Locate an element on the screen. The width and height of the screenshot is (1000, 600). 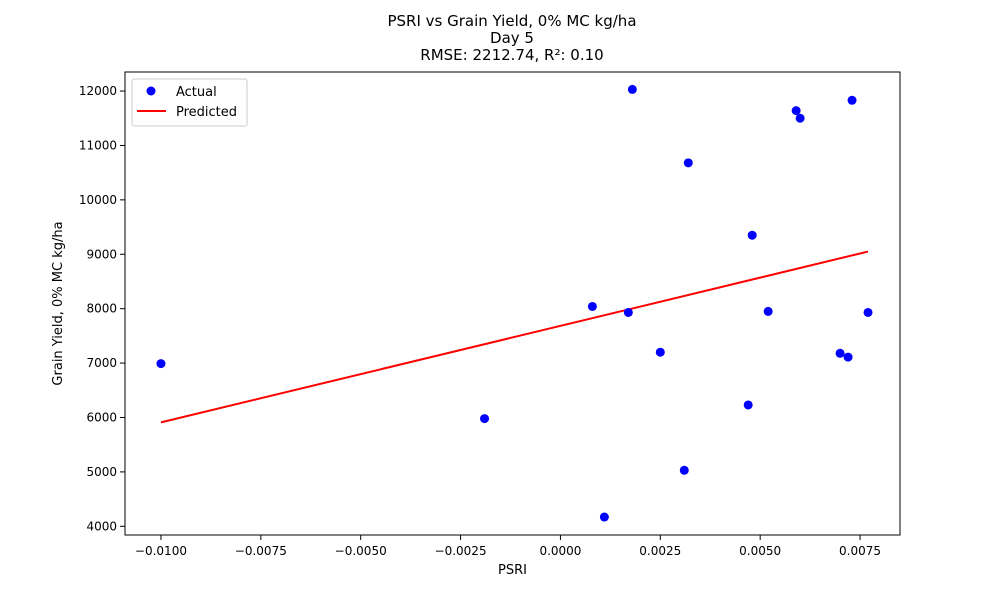
chart-title: PSRI vs Grain Yield, 0% MC kg/ha is located at coordinates (512, 21).